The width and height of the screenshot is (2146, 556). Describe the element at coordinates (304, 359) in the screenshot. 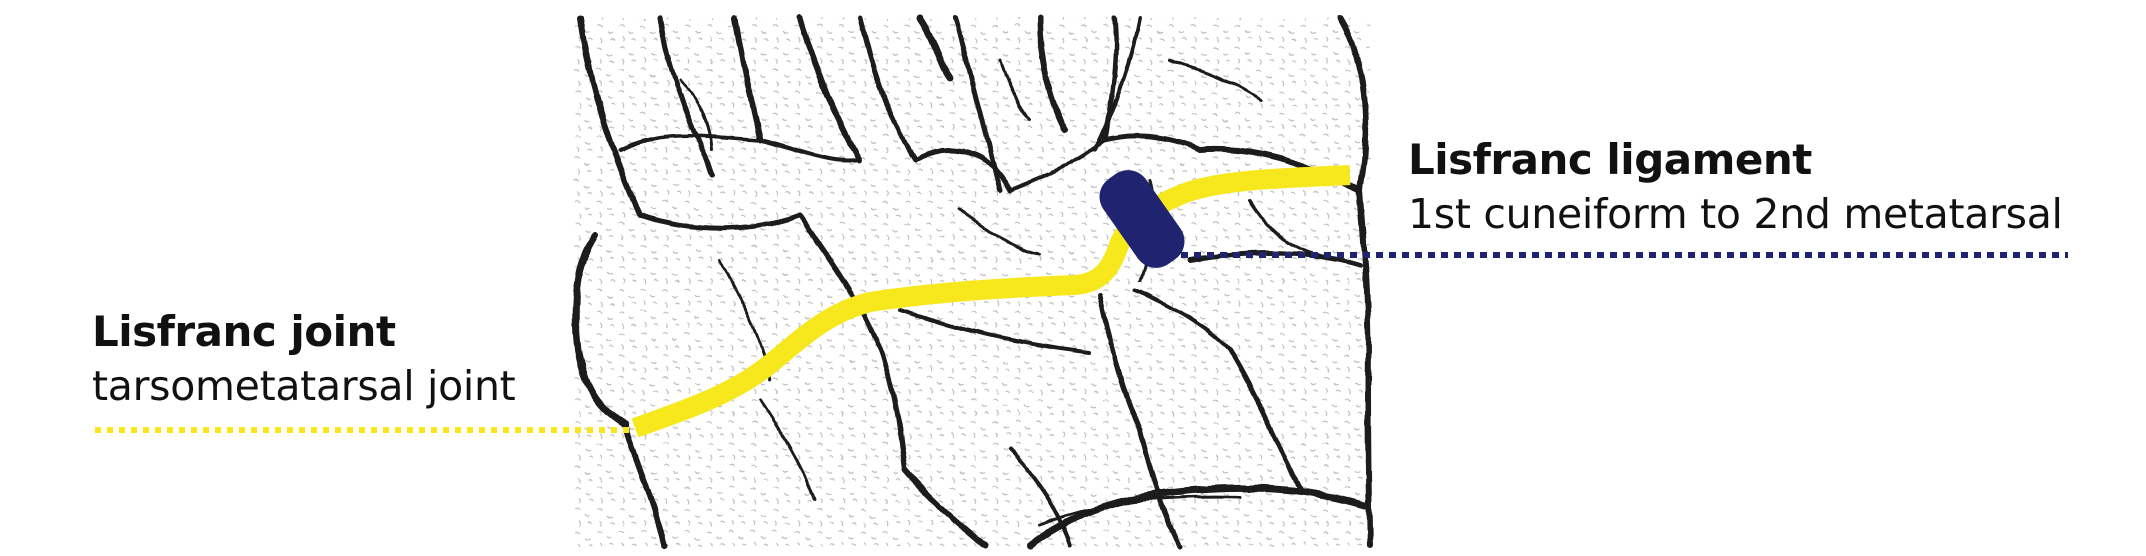

I see `joint-label: Lisfranc joint tarsometatarsal joint` at that location.